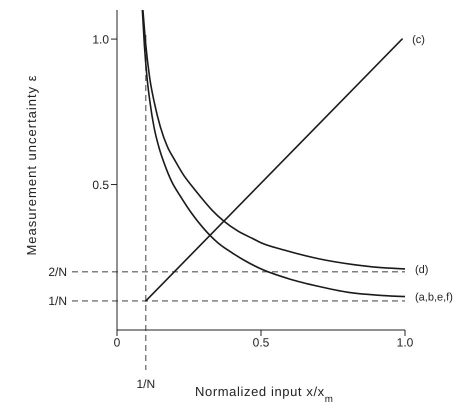  I want to click on ref-line-label: 2/N, so click(57, 272).